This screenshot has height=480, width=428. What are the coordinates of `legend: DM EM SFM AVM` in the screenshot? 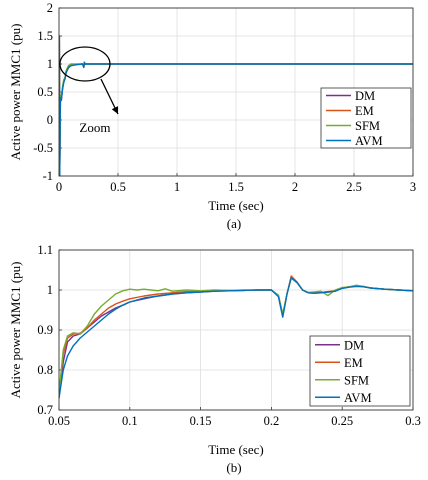 It's located at (360, 371).